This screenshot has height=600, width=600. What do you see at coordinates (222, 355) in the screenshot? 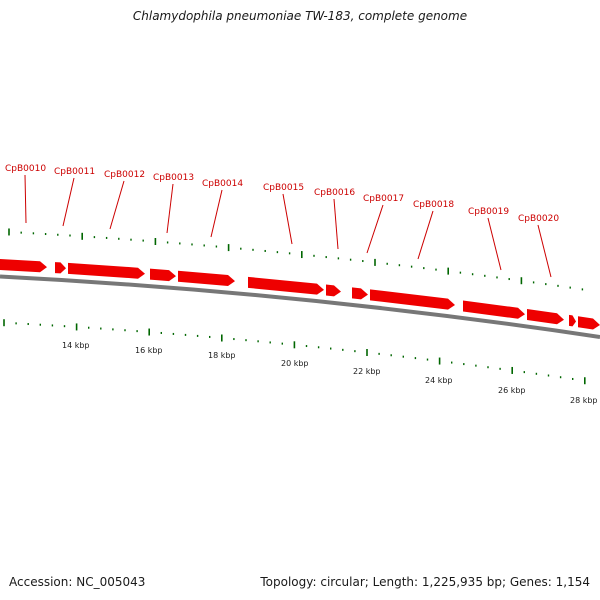
I see `scale-label: 18 kbp` at bounding box center [222, 355].